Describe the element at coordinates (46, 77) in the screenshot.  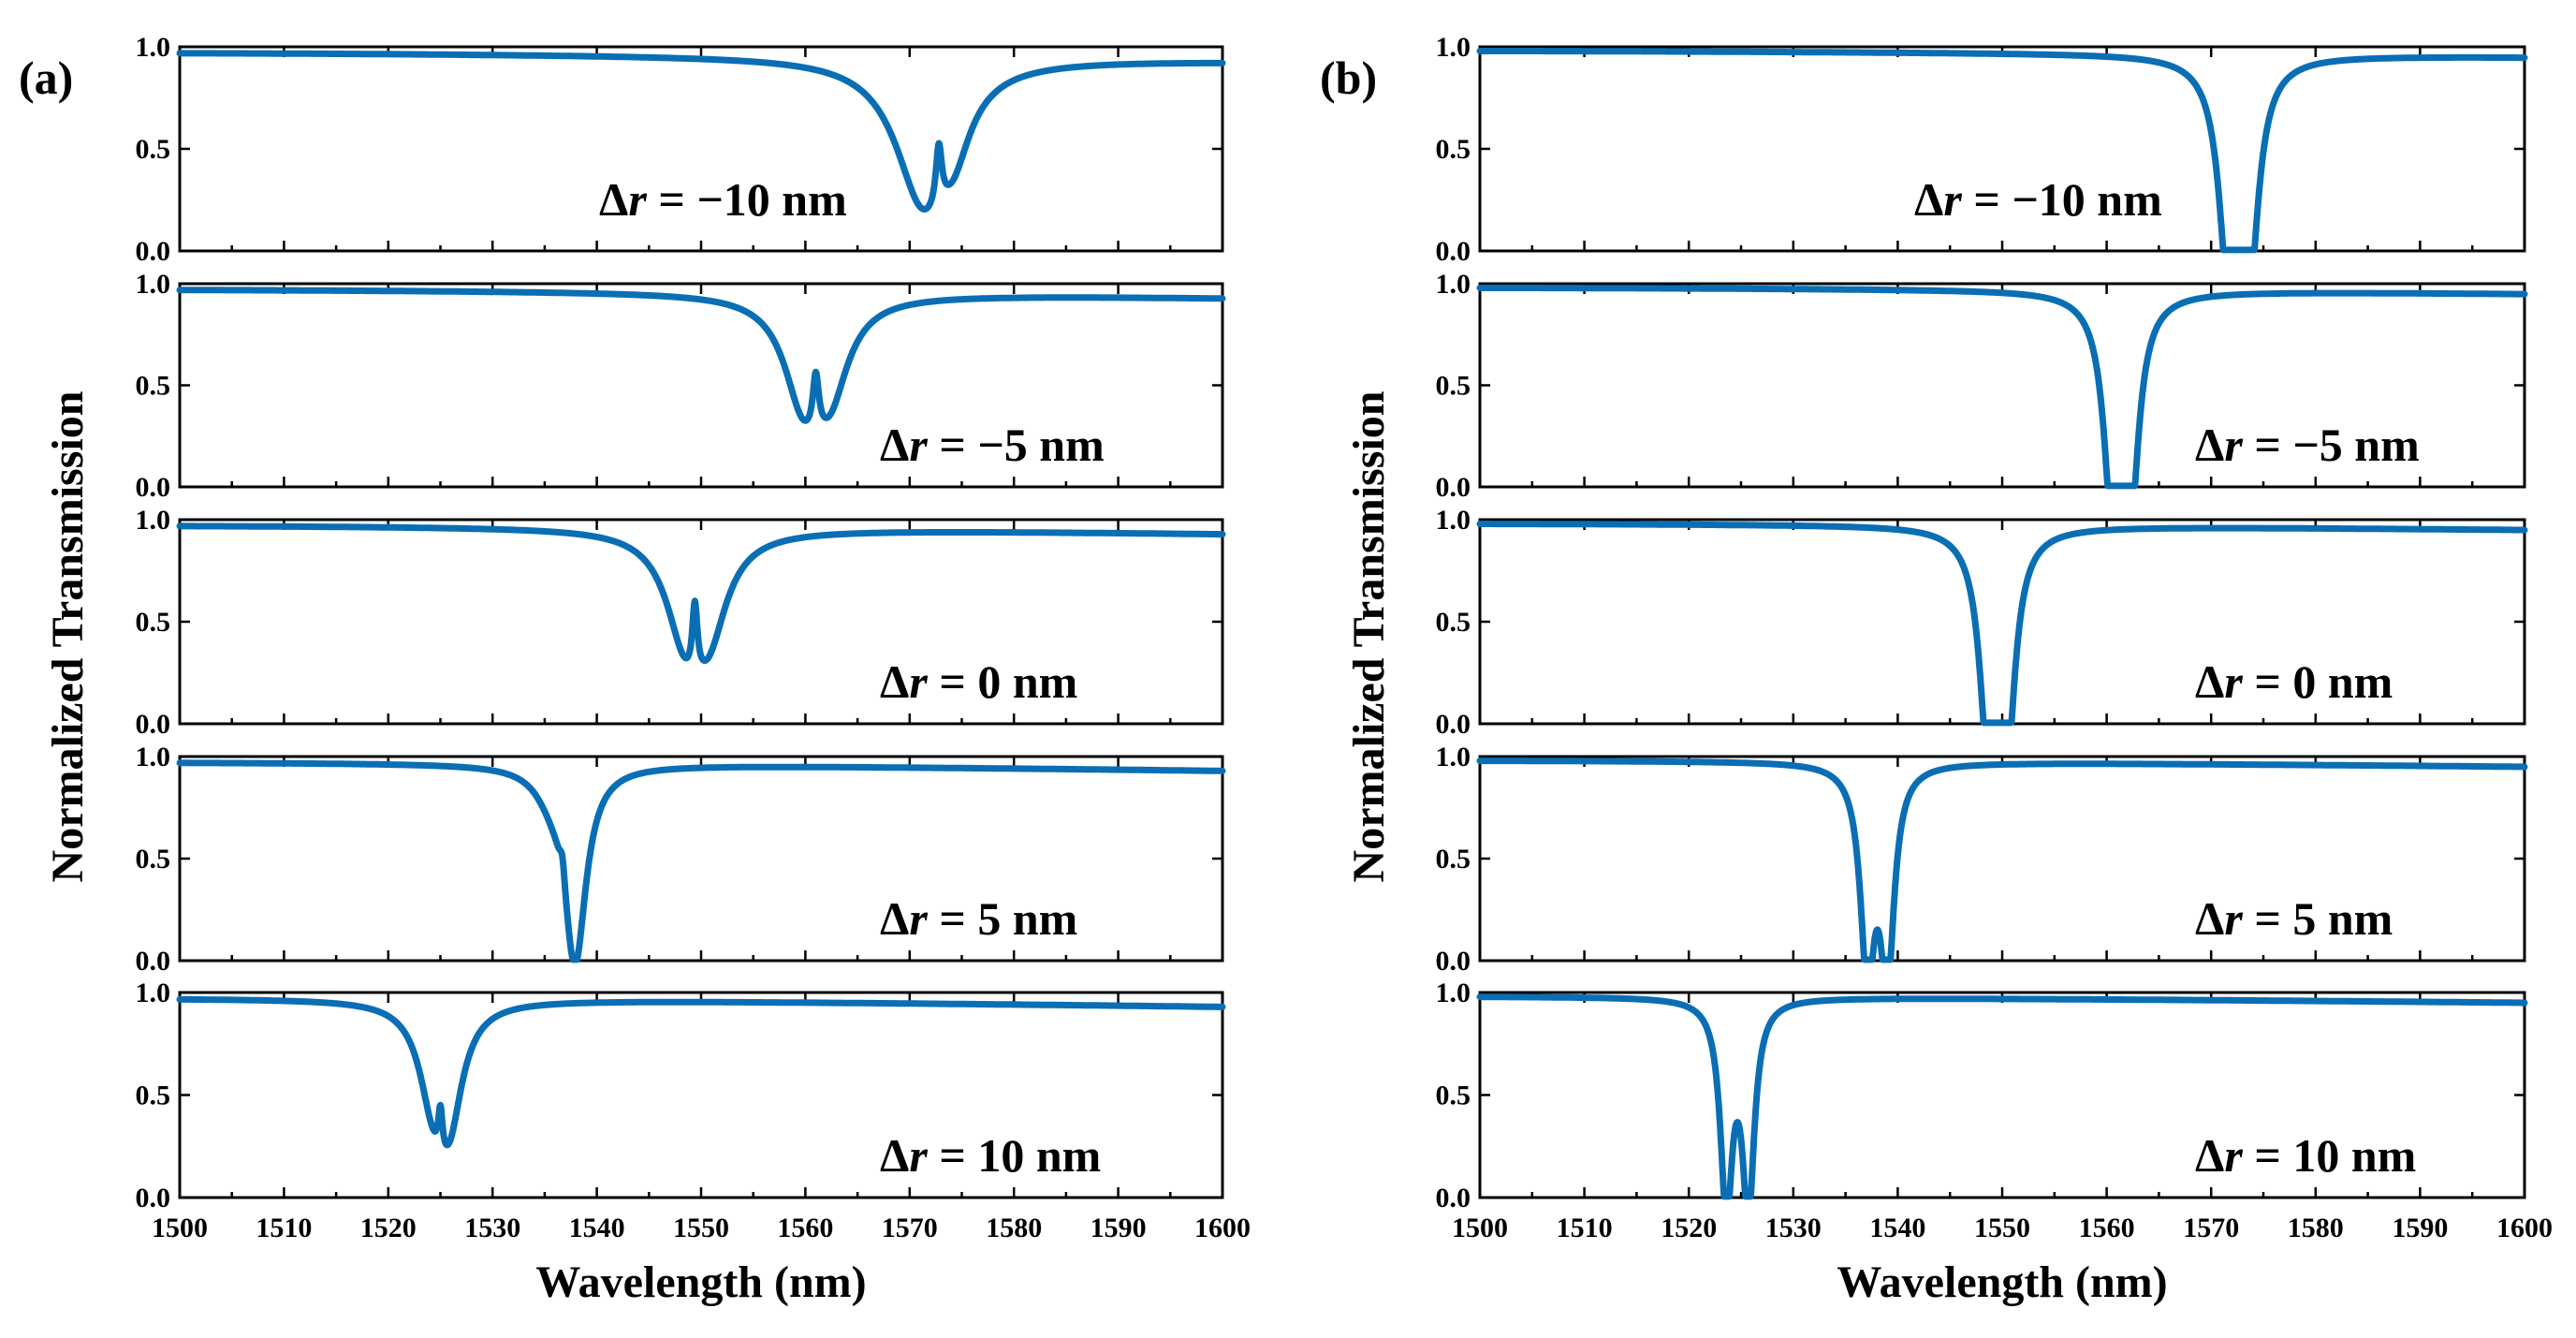
I see `panel-label: (a)` at that location.